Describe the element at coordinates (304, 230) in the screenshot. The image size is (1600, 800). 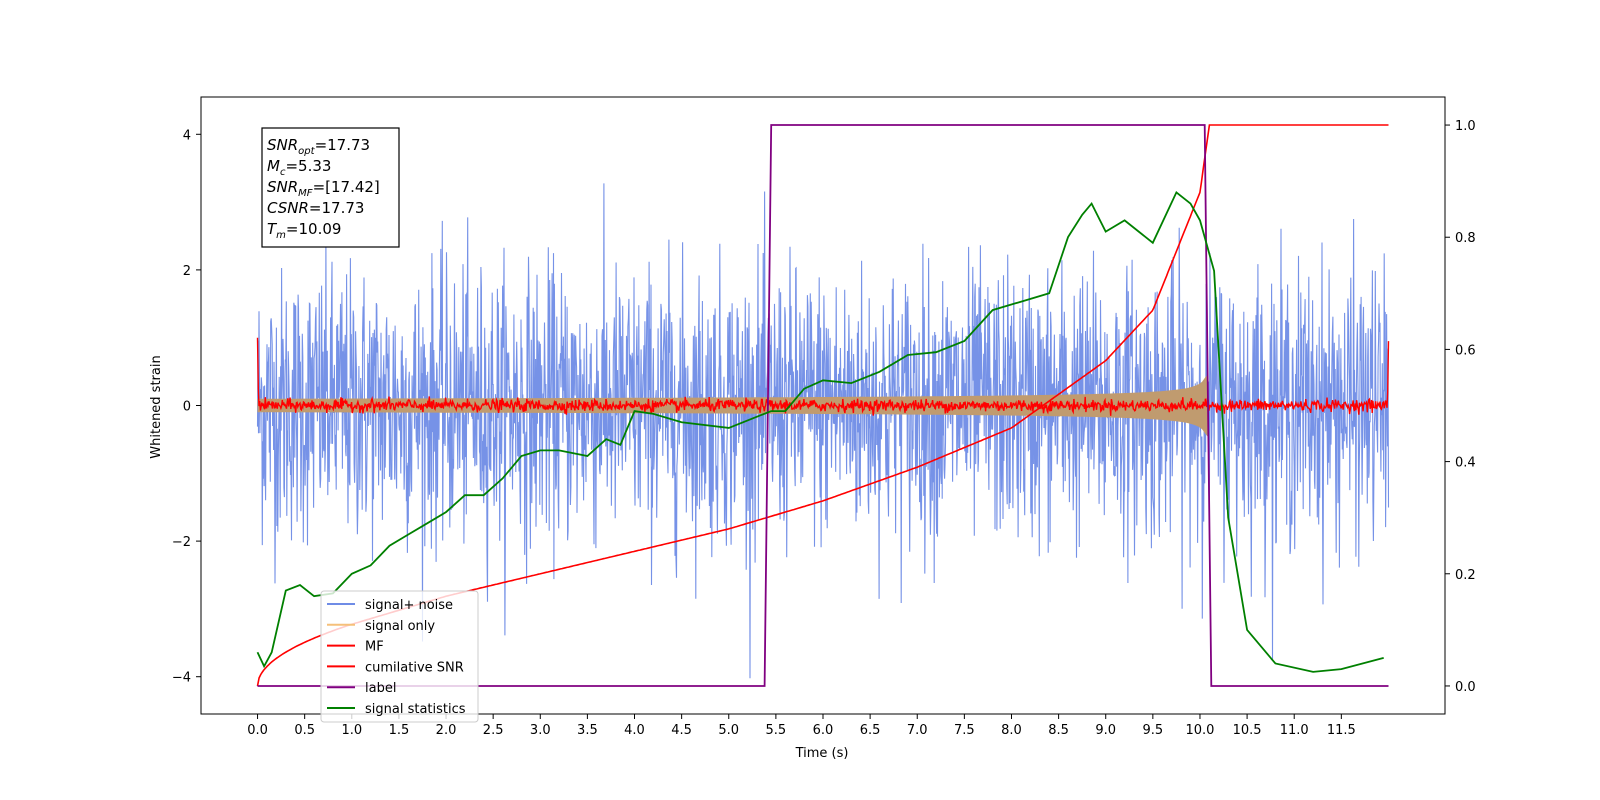
I see `annotation-line: Tm=10.09` at that location.